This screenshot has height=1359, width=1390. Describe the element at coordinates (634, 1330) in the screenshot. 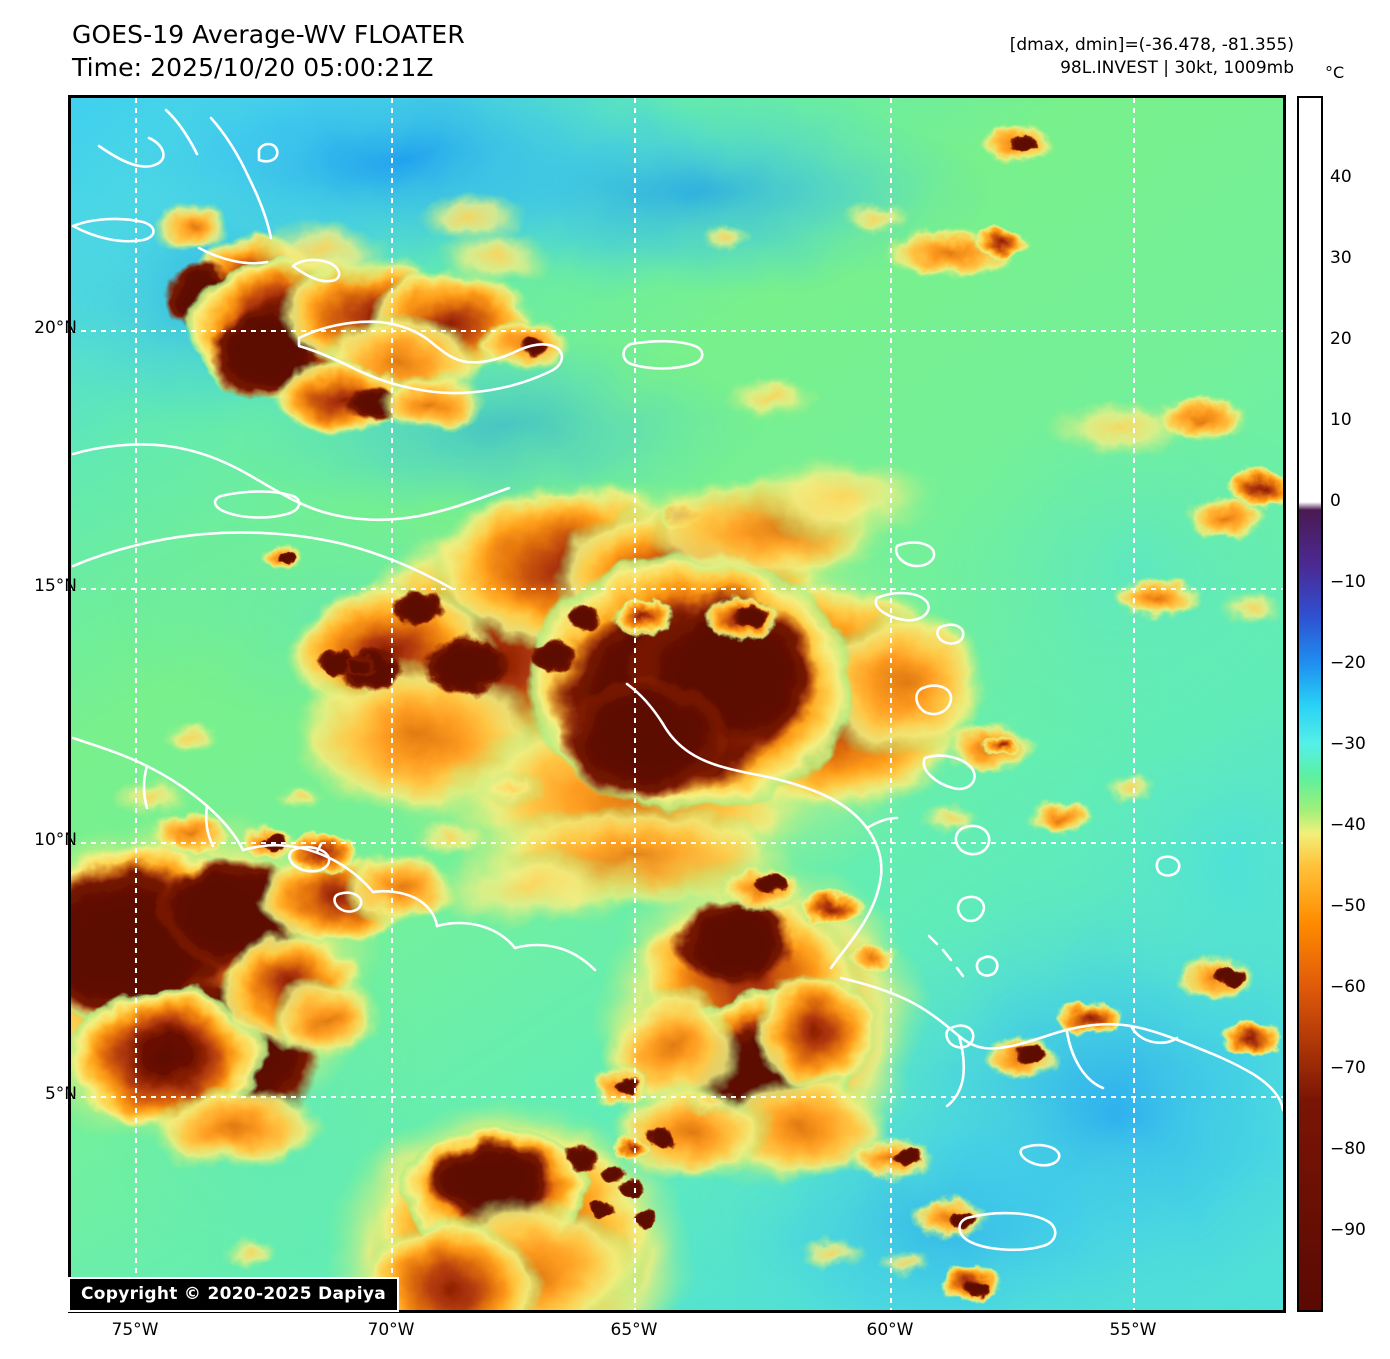

I see `xtick-label-65w: 65°W` at that location.